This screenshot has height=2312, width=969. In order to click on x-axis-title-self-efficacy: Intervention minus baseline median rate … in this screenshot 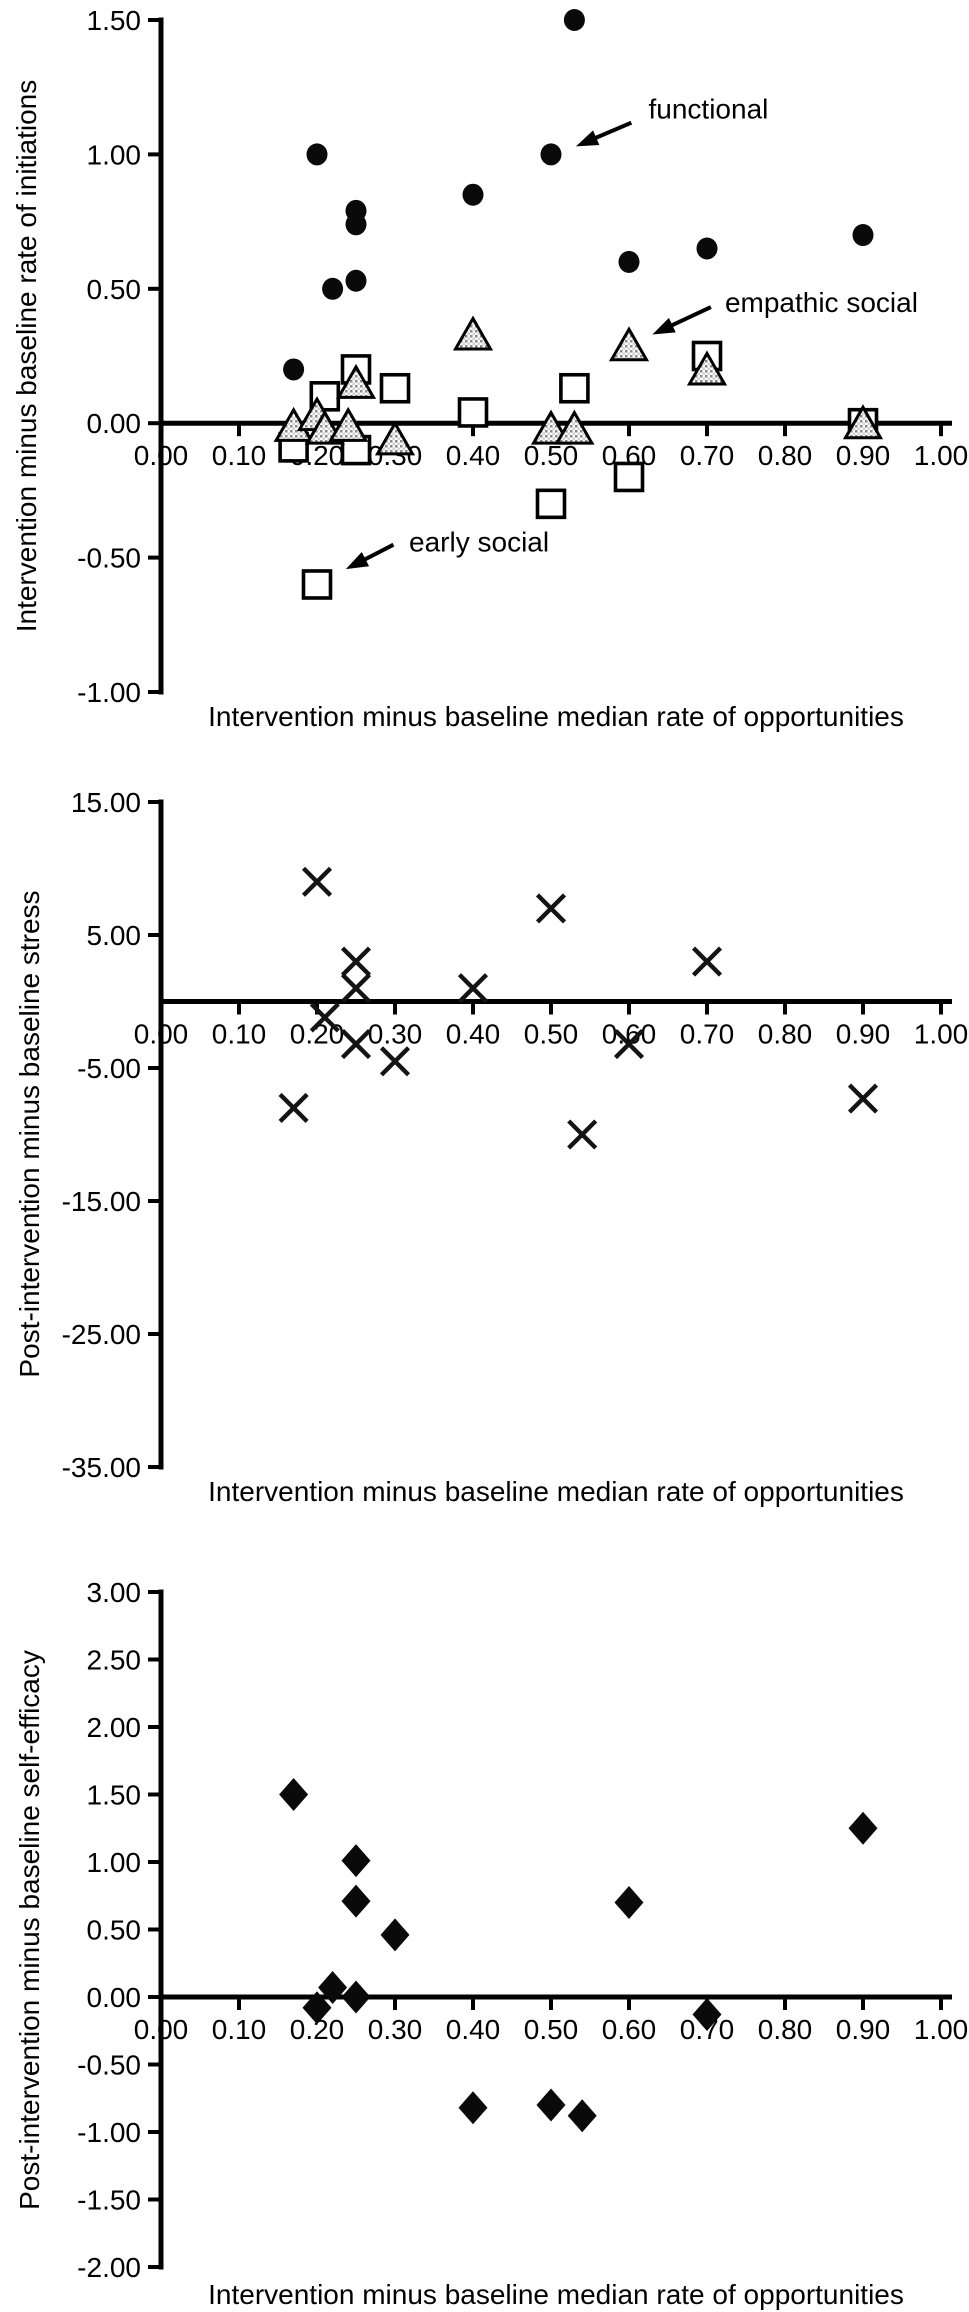, I will do `click(556, 2294)`.